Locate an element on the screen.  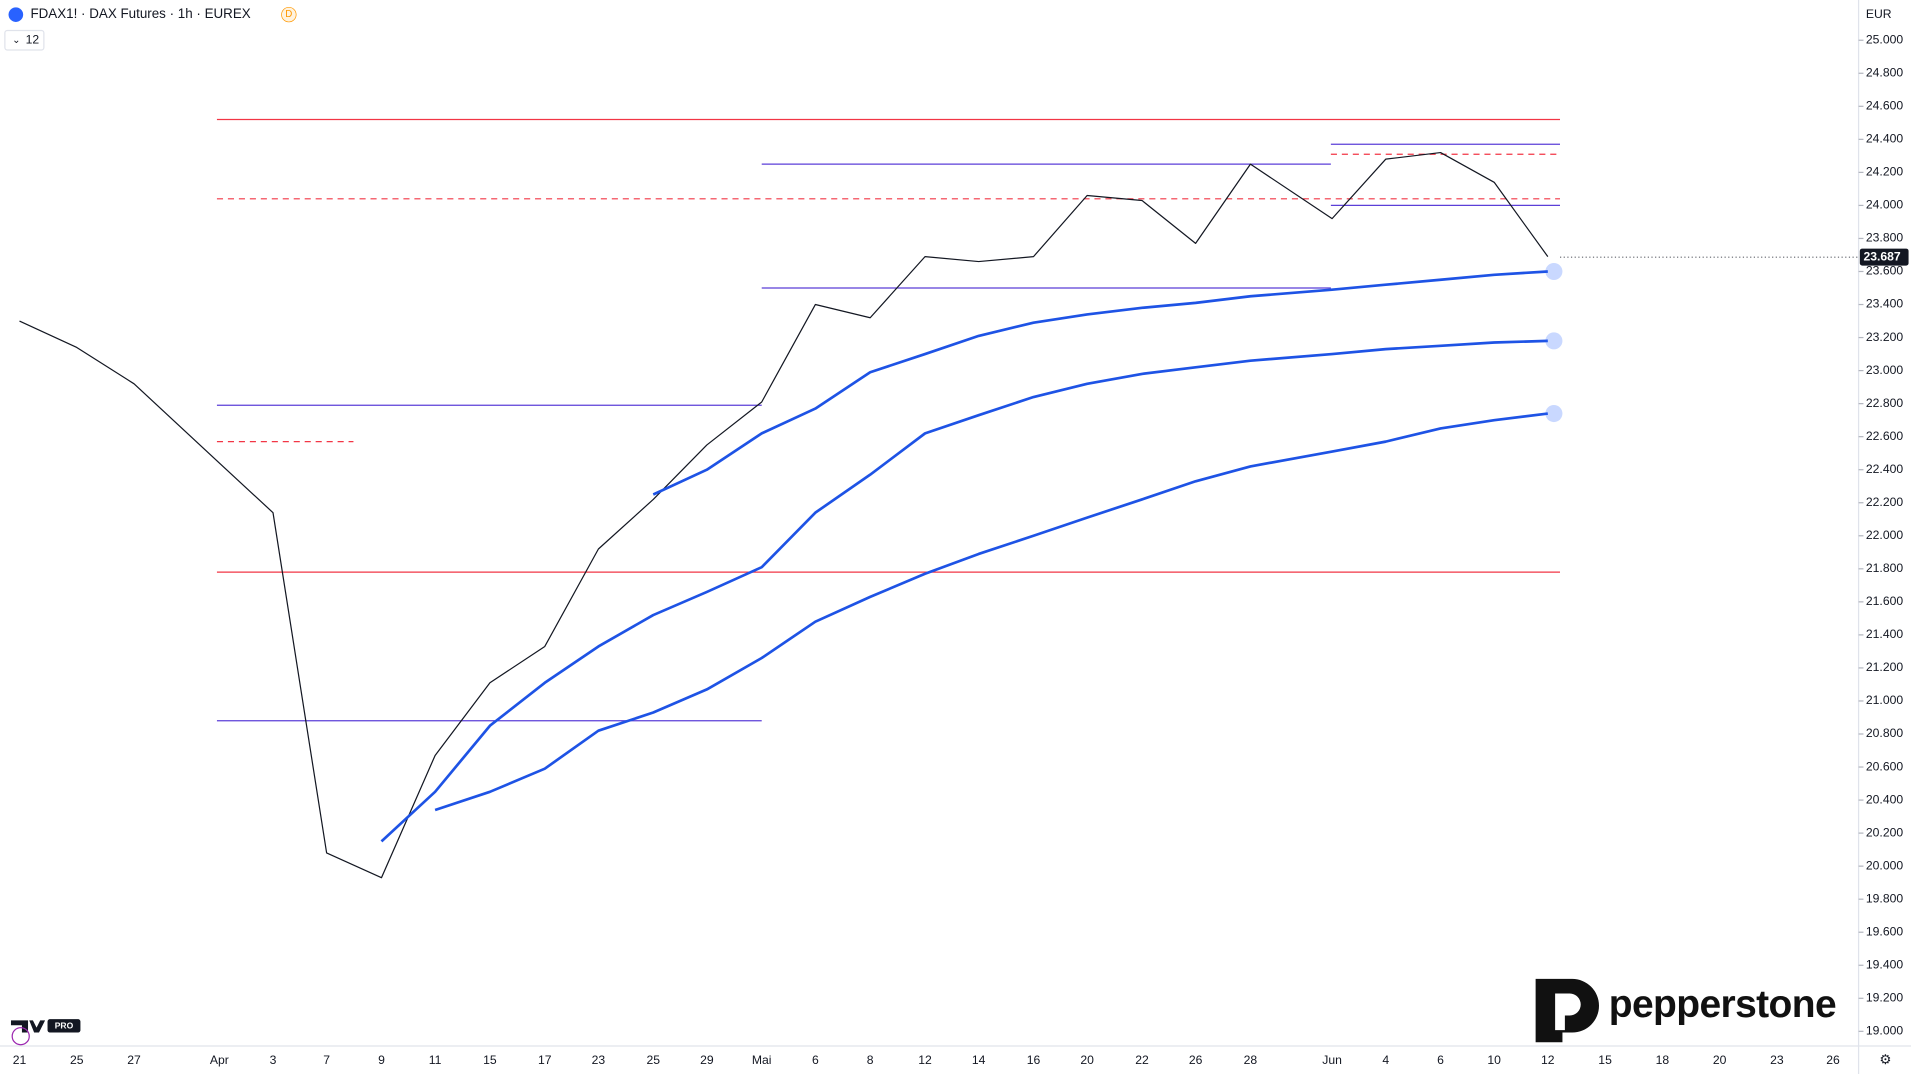
x-tick-label: 21 is located at coordinates (20, 1060).